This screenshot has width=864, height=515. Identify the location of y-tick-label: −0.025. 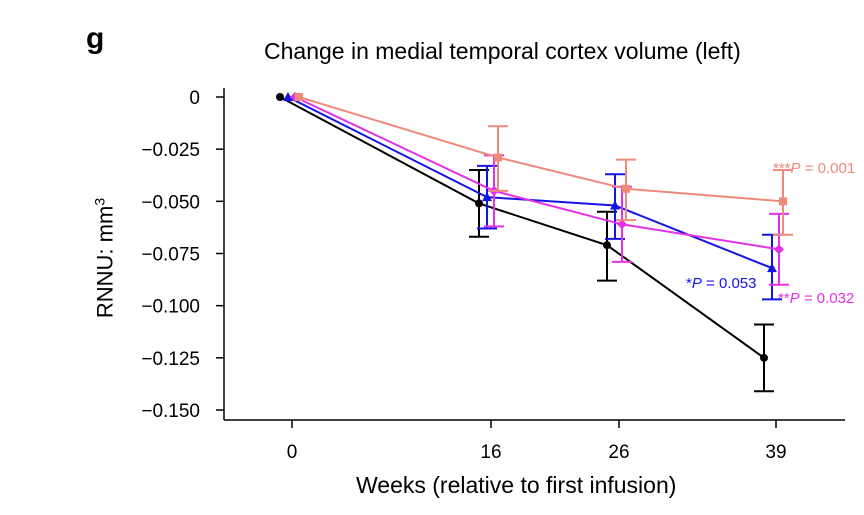
(170, 150).